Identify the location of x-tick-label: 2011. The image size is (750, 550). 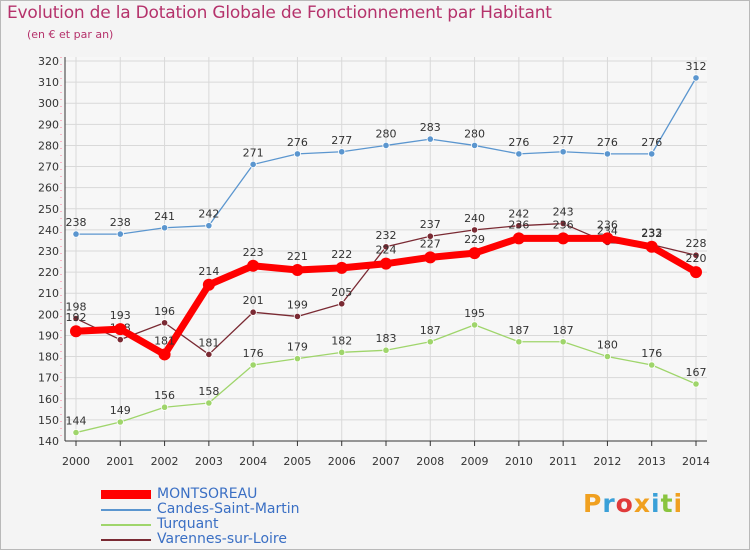
(563, 461).